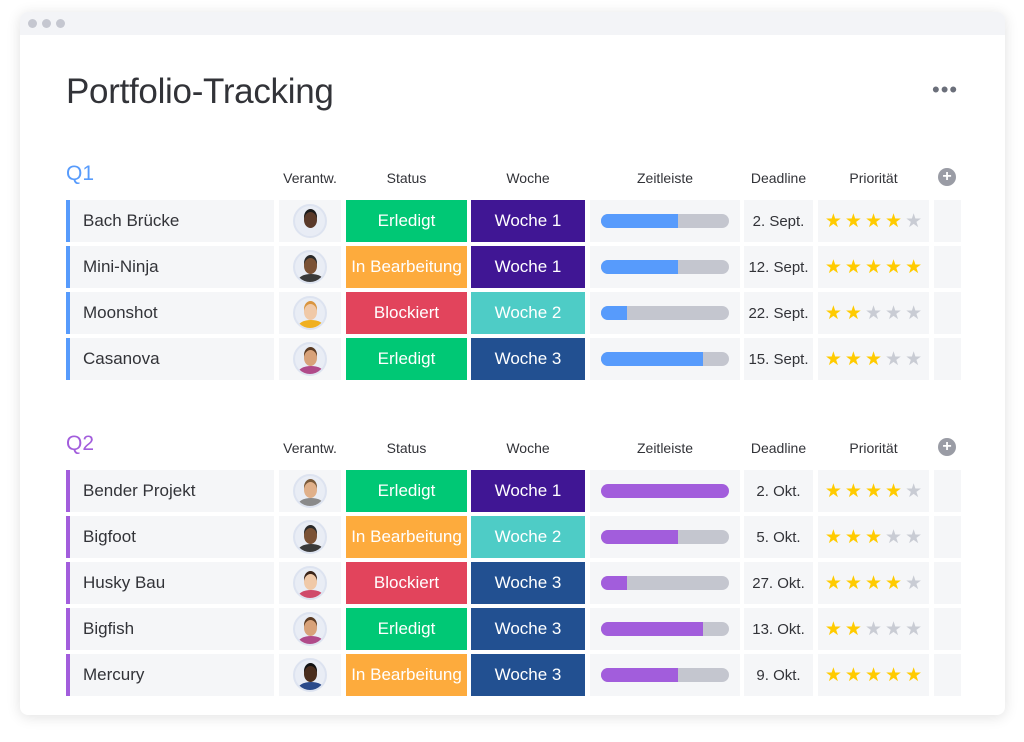  What do you see at coordinates (778, 448) in the screenshot?
I see `column-header-deadline: Deadline` at bounding box center [778, 448].